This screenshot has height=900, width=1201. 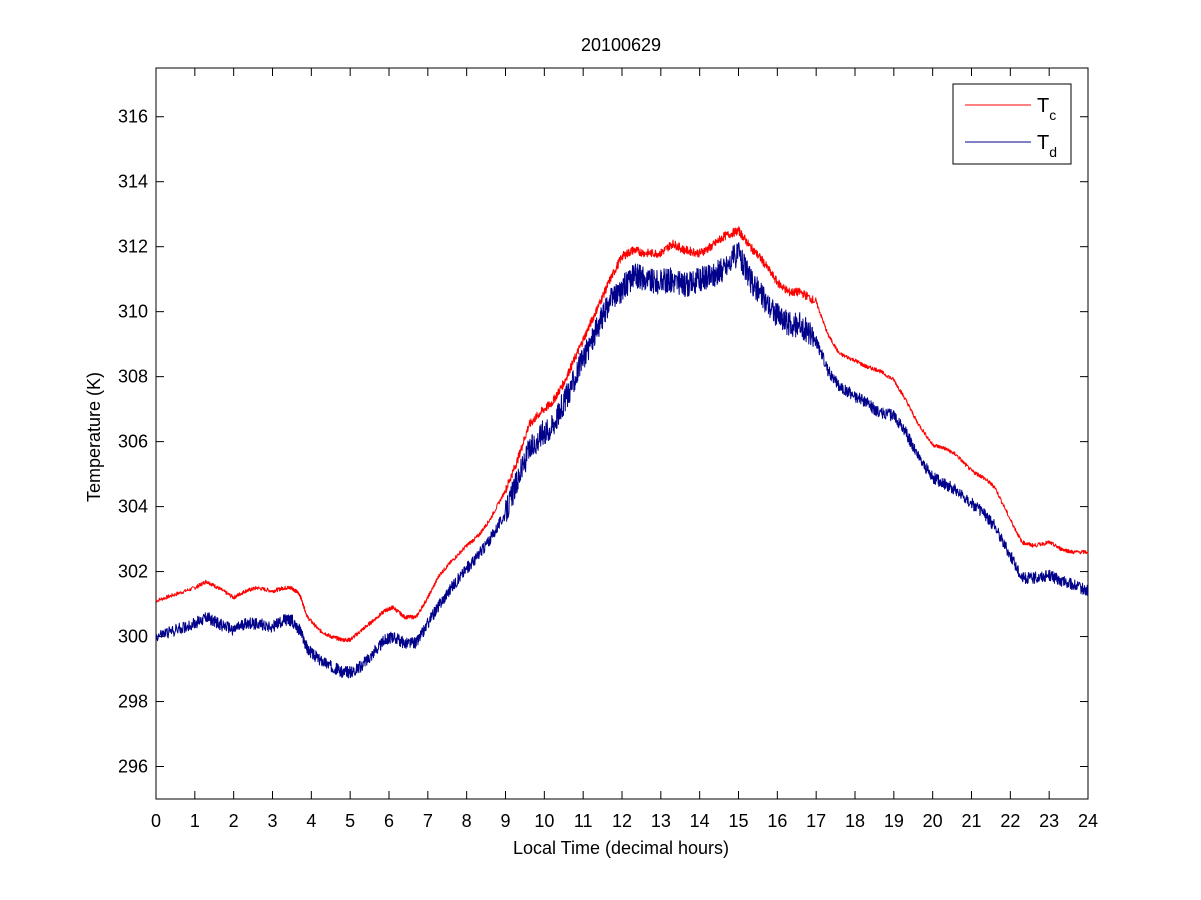 I want to click on x-tick-label: 22, so click(x=1010, y=821).